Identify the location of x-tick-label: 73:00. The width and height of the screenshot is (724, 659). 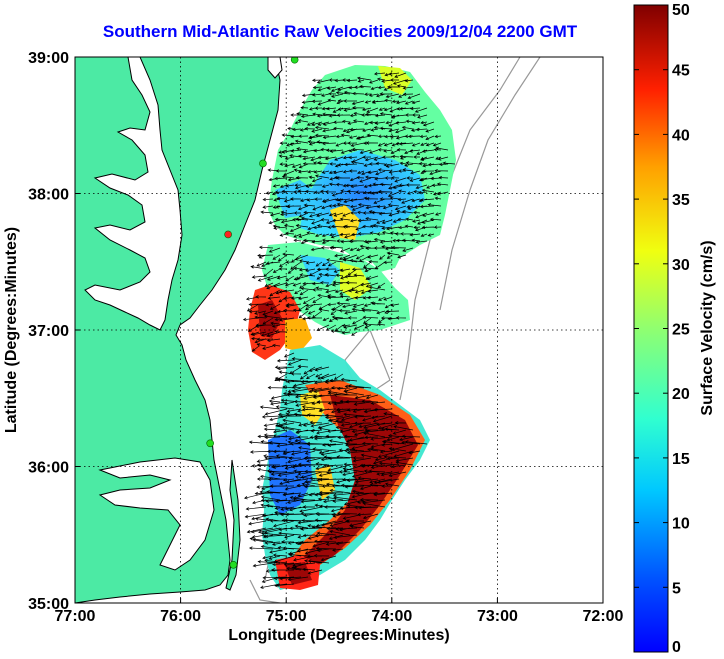
(497, 616).